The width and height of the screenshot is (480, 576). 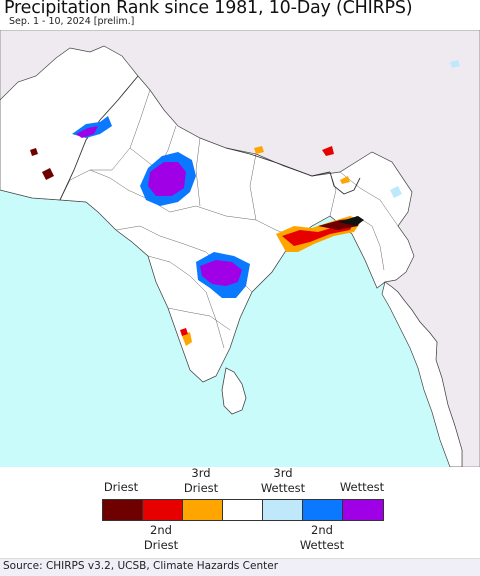 I want to click on swatch-normal, so click(x=243, y=510).